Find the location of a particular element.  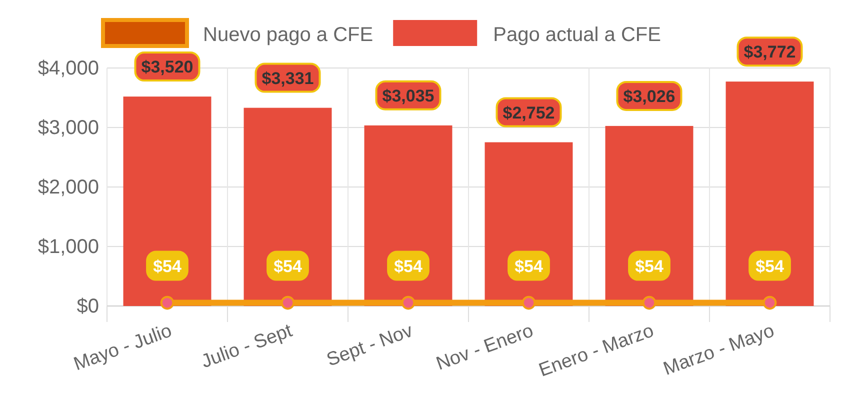

x-tick-label: Julio - Sept is located at coordinates (247, 346).